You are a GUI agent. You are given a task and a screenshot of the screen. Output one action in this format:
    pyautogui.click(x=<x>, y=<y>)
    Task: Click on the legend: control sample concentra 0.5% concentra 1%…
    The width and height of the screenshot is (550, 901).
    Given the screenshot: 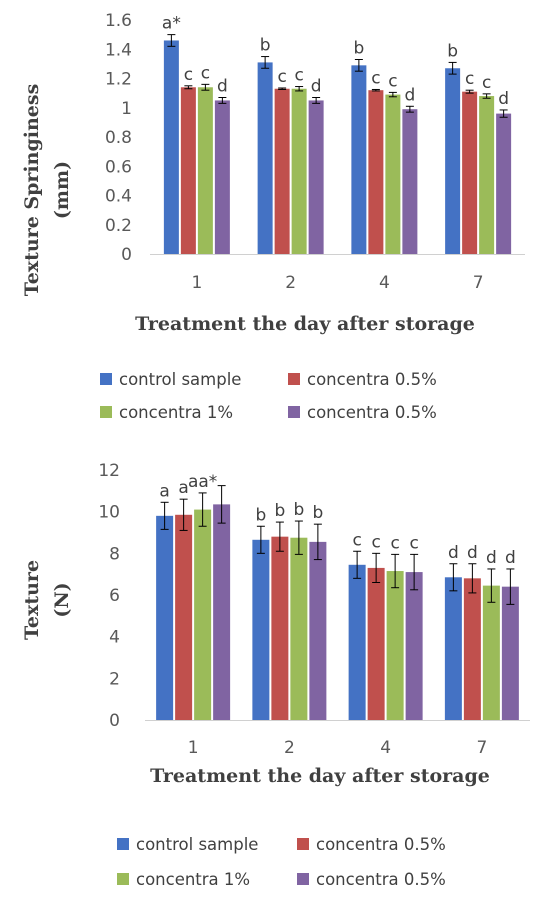 What is the action you would take?
    pyautogui.click(x=268, y=396)
    